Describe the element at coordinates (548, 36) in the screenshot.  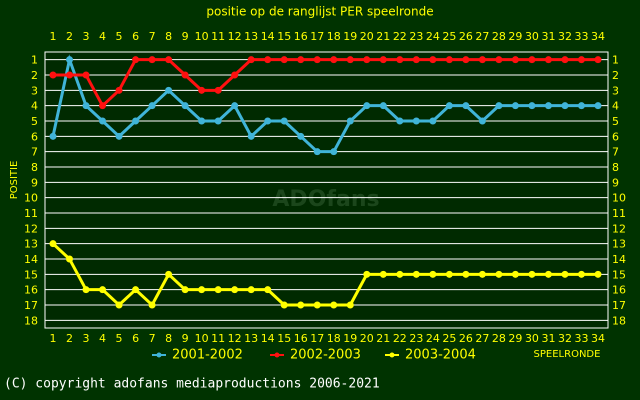
I see `x-tick-label: 31` at that location.